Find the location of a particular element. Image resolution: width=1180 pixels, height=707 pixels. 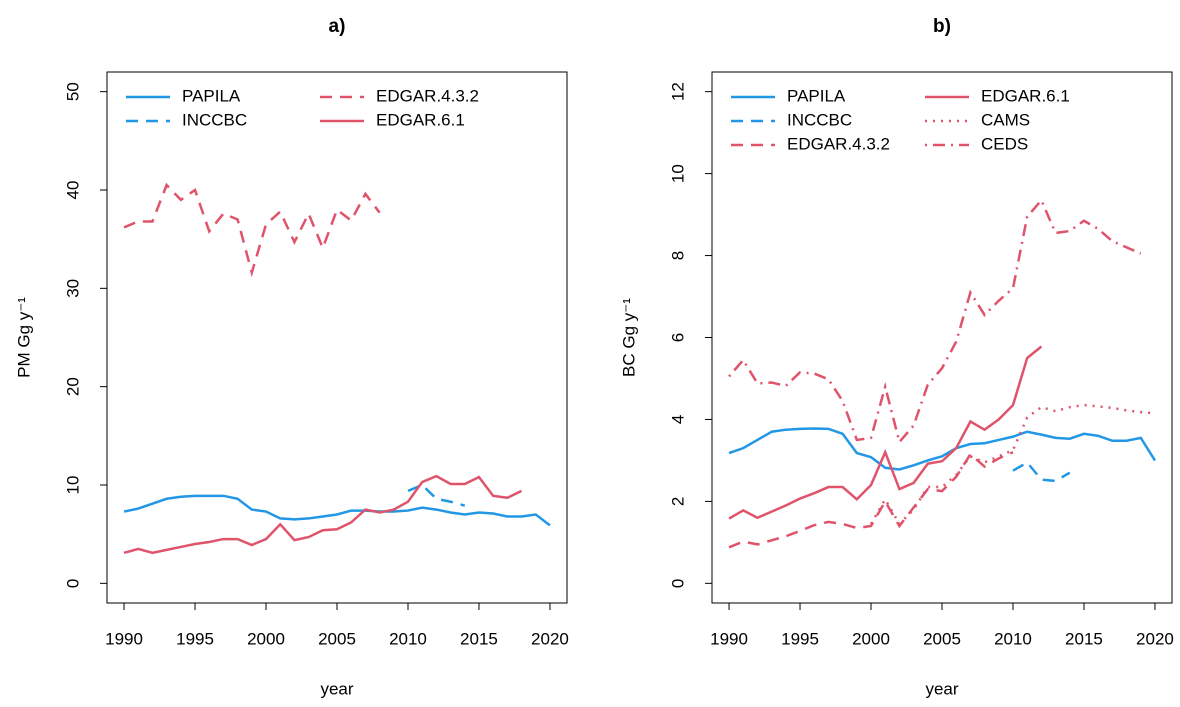

legend-label: CAMS is located at coordinates (1005, 119).